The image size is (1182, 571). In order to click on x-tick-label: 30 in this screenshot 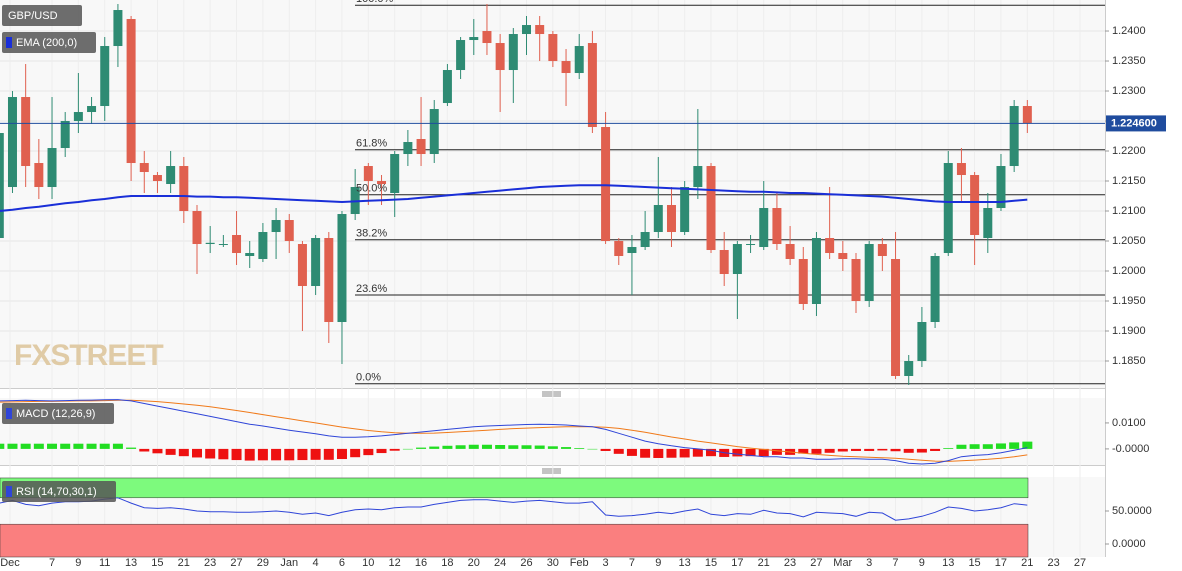, I will do `click(553, 563)`.